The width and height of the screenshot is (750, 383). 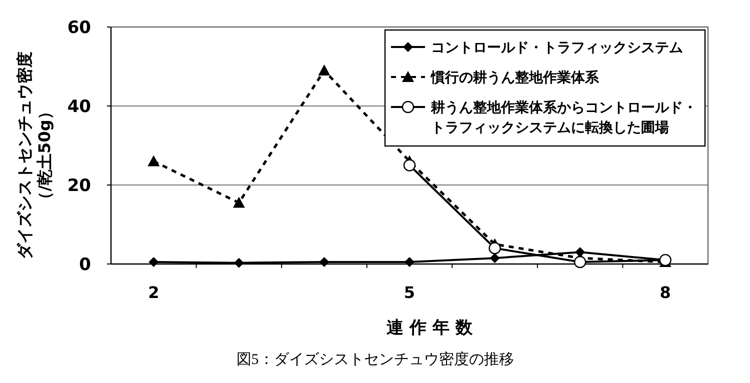 I want to click on y-tick-label: 20, so click(x=79, y=186).